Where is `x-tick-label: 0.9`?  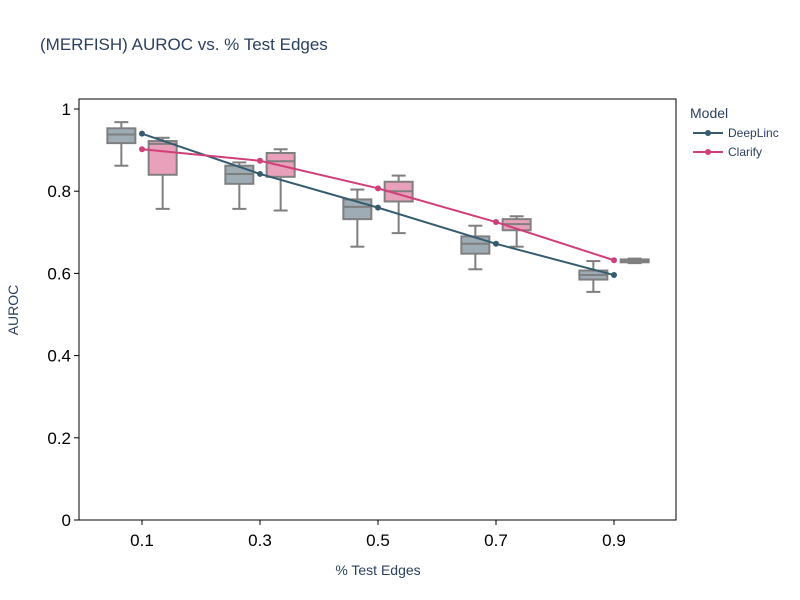 x-tick-label: 0.9 is located at coordinates (614, 540).